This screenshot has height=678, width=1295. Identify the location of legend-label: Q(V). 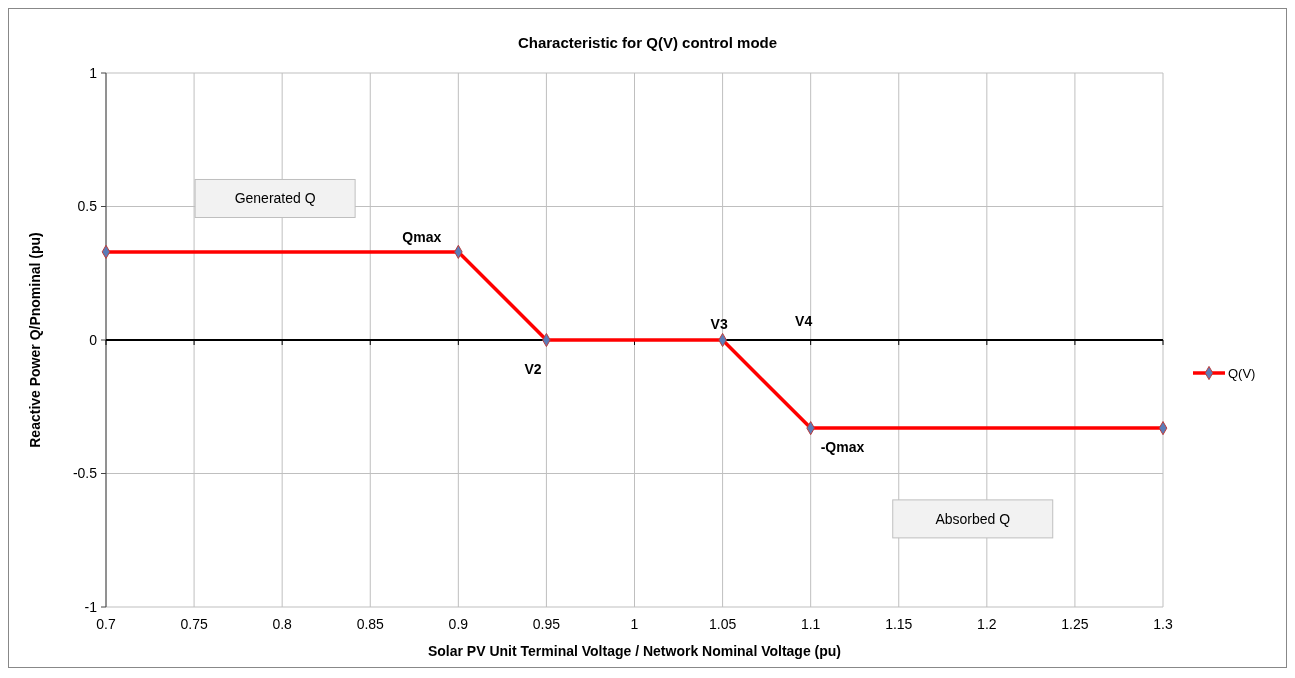
(1242, 373).